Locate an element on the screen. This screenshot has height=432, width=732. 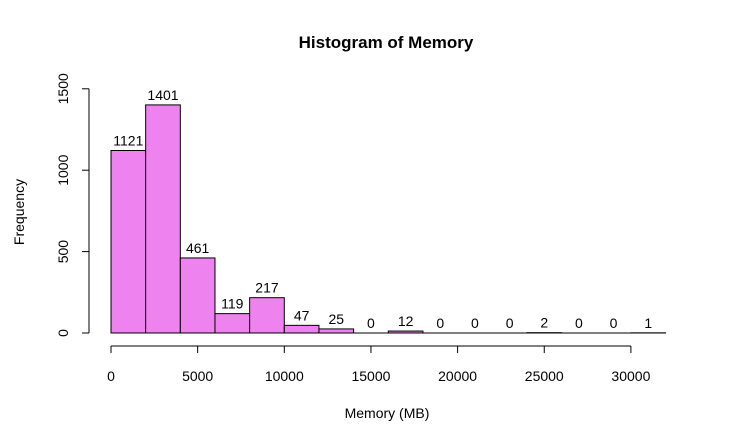
y-tick-label: 1500 is located at coordinates (63, 88).